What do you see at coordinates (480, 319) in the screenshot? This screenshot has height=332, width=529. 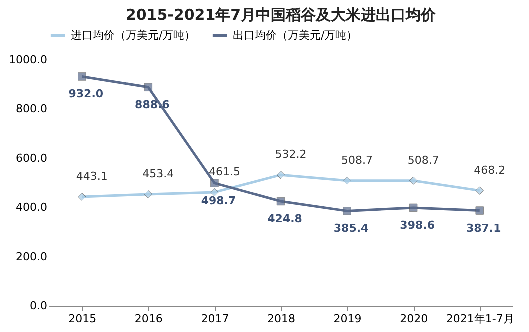 I see `x-tick-label: 2021年1-7月` at bounding box center [480, 319].